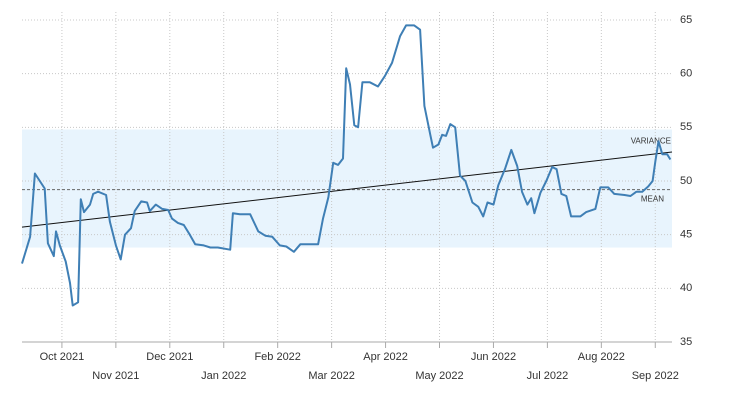 The height and width of the screenshot is (405, 730). What do you see at coordinates (686, 20) in the screenshot?
I see `y-tick-label: 65` at bounding box center [686, 20].